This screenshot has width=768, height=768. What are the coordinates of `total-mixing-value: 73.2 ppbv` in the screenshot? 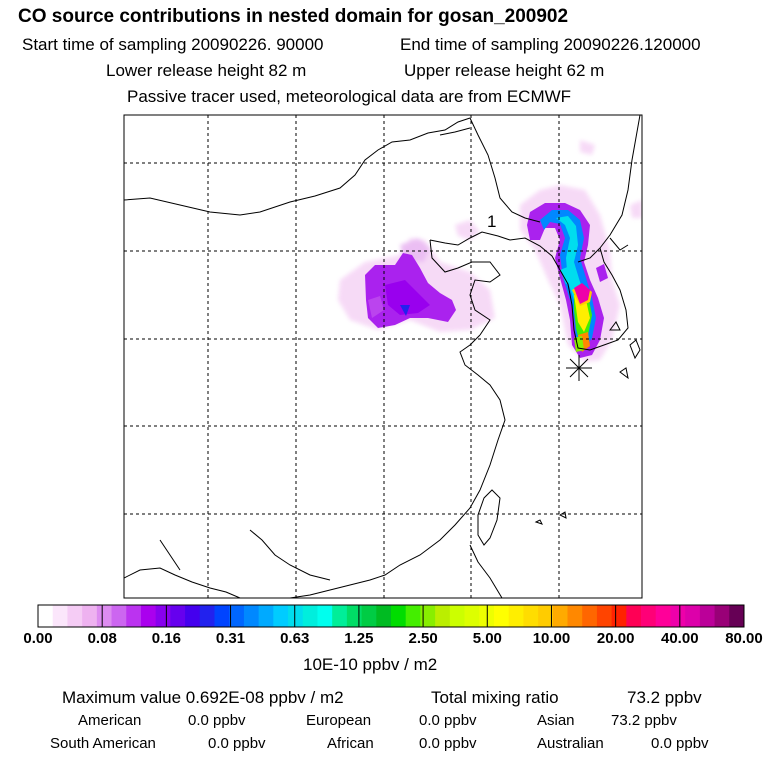 It's located at (664, 697).